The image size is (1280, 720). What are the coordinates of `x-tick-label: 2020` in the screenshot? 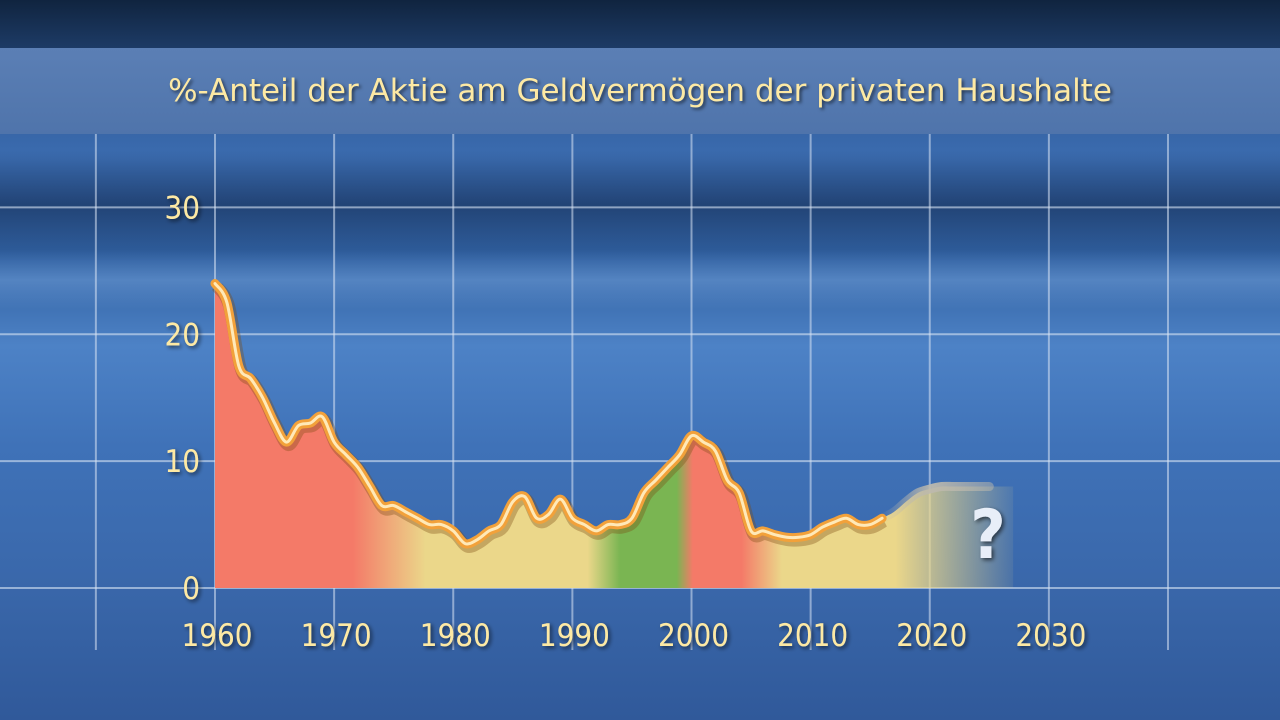 It's located at (931, 636).